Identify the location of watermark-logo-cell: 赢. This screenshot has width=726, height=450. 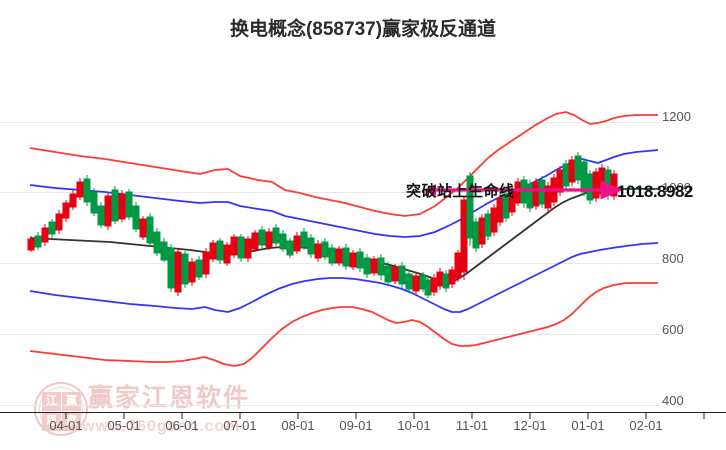
(71, 401).